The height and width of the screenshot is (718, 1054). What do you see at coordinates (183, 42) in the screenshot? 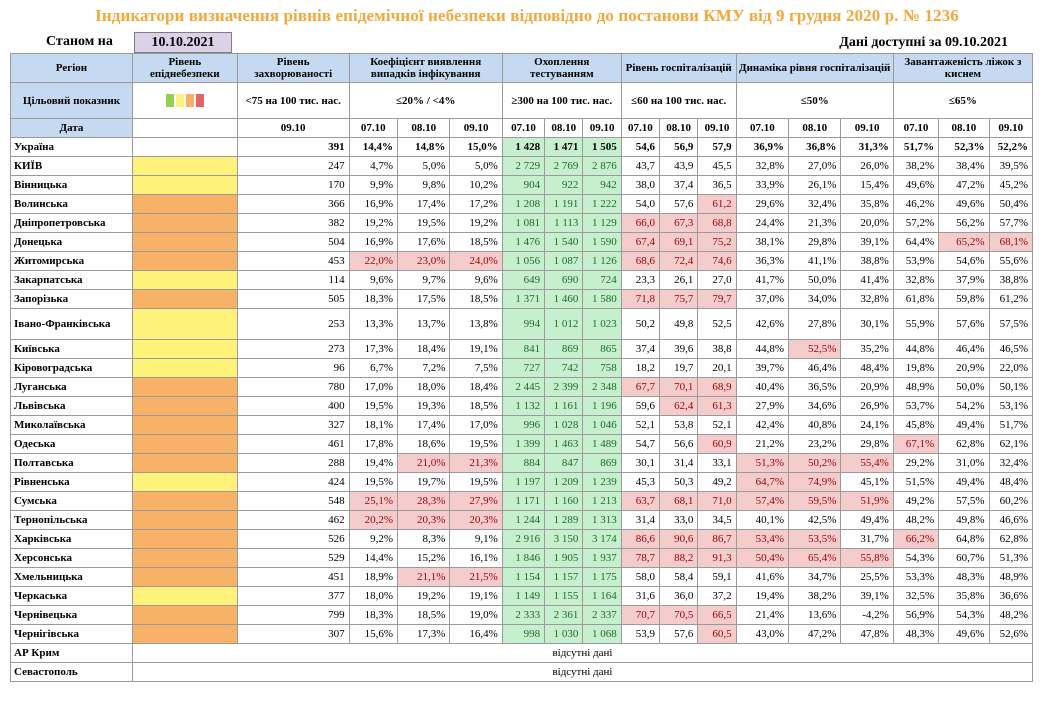
I see `as-of-date: 10.10.2021` at bounding box center [183, 42].